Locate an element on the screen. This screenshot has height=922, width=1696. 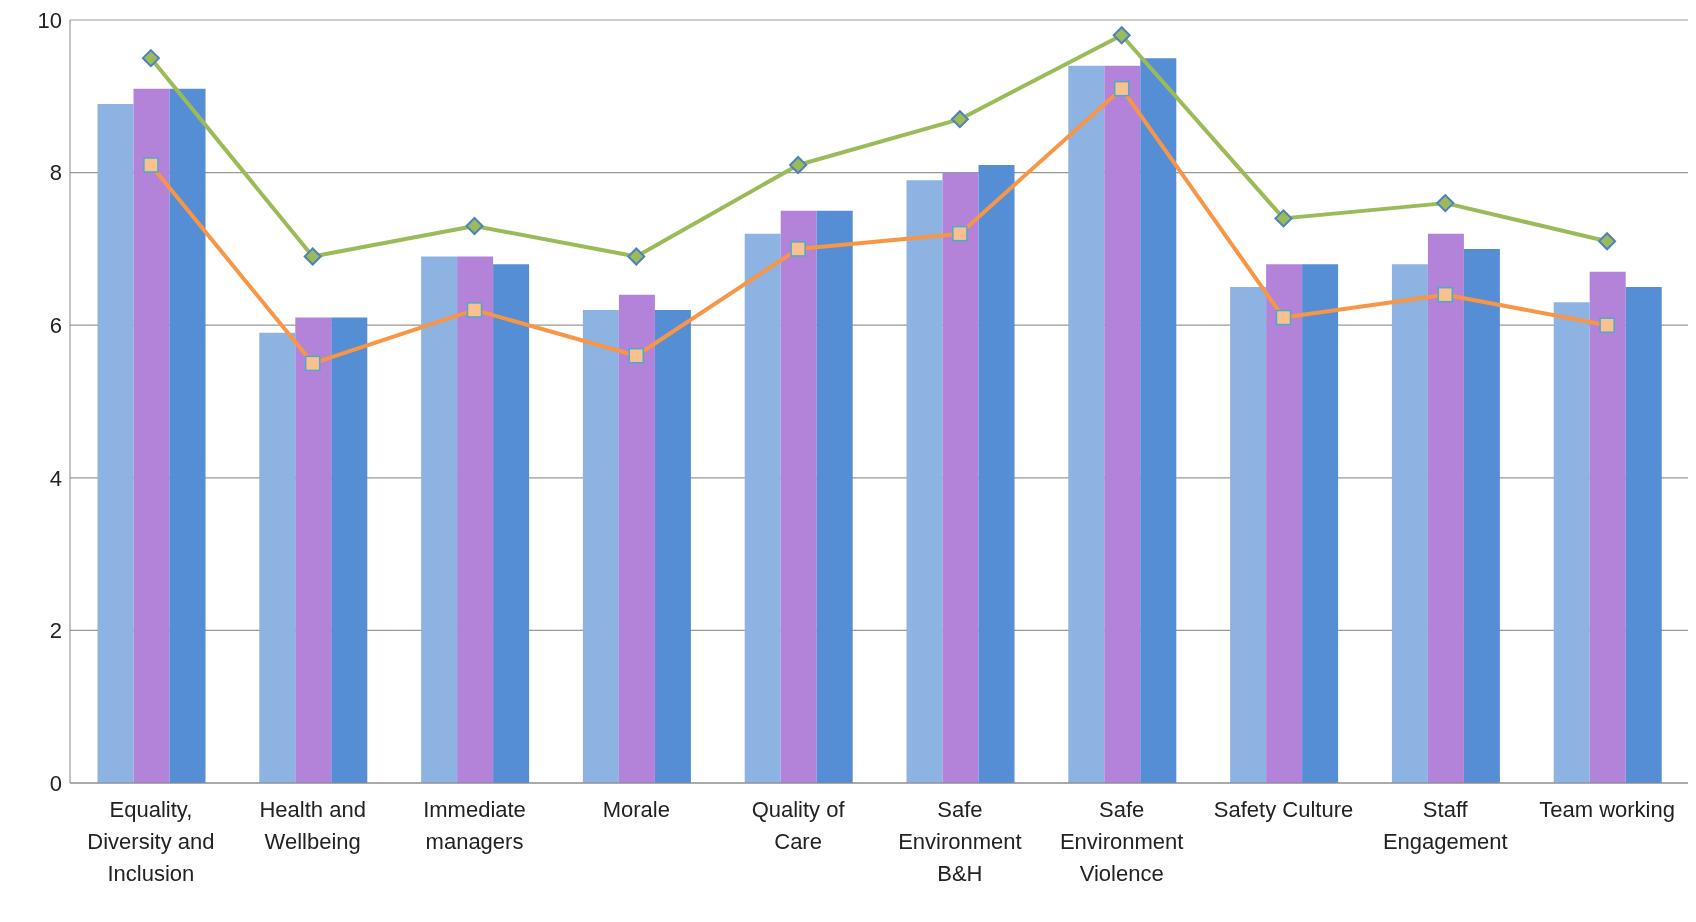
x-tick-label: Team working is located at coordinates (1607, 809).